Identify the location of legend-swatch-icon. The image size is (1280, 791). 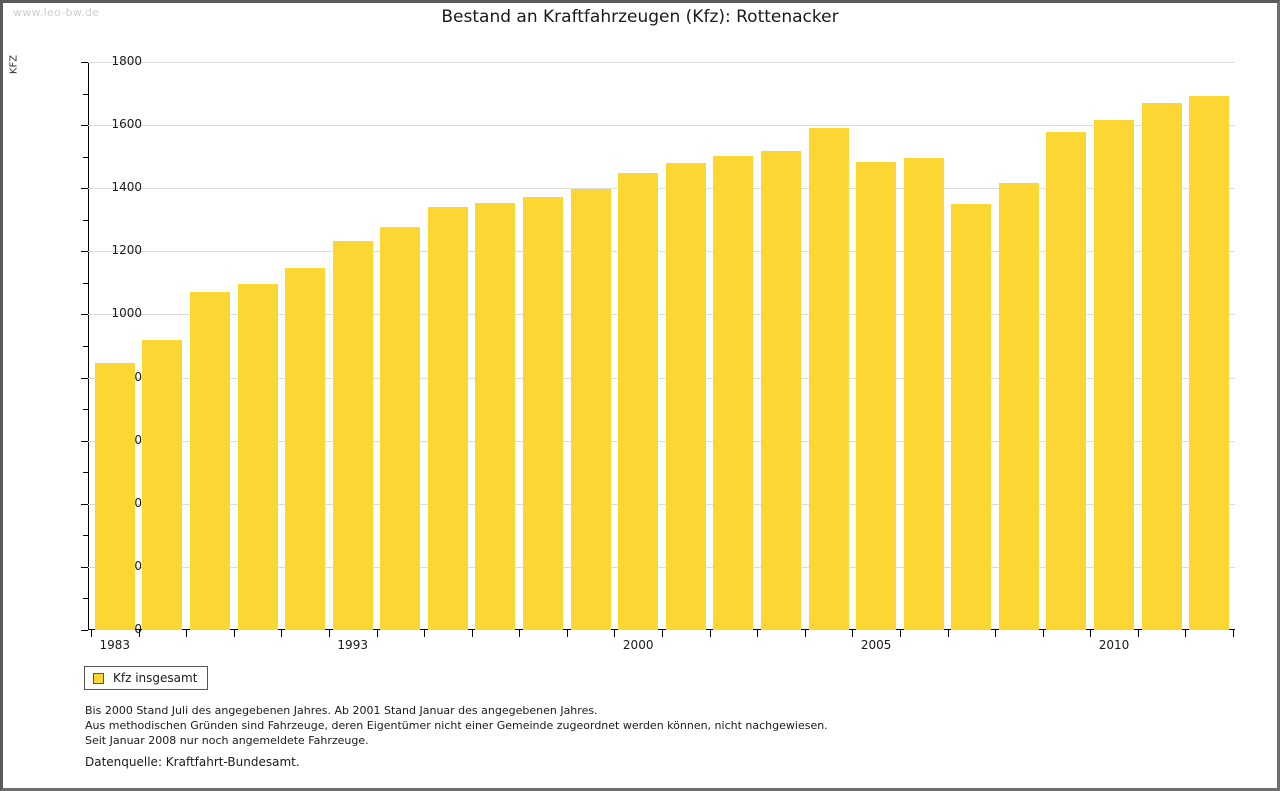
(98, 678).